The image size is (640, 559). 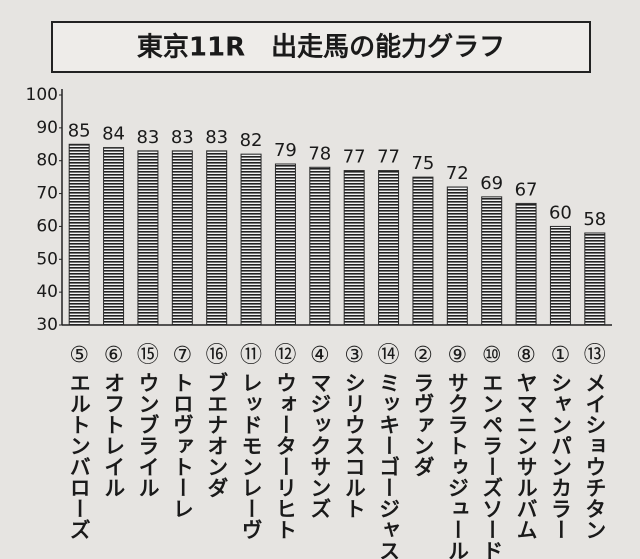 I want to click on x-tick-label: ブエナオンダ, so click(x=217, y=434).